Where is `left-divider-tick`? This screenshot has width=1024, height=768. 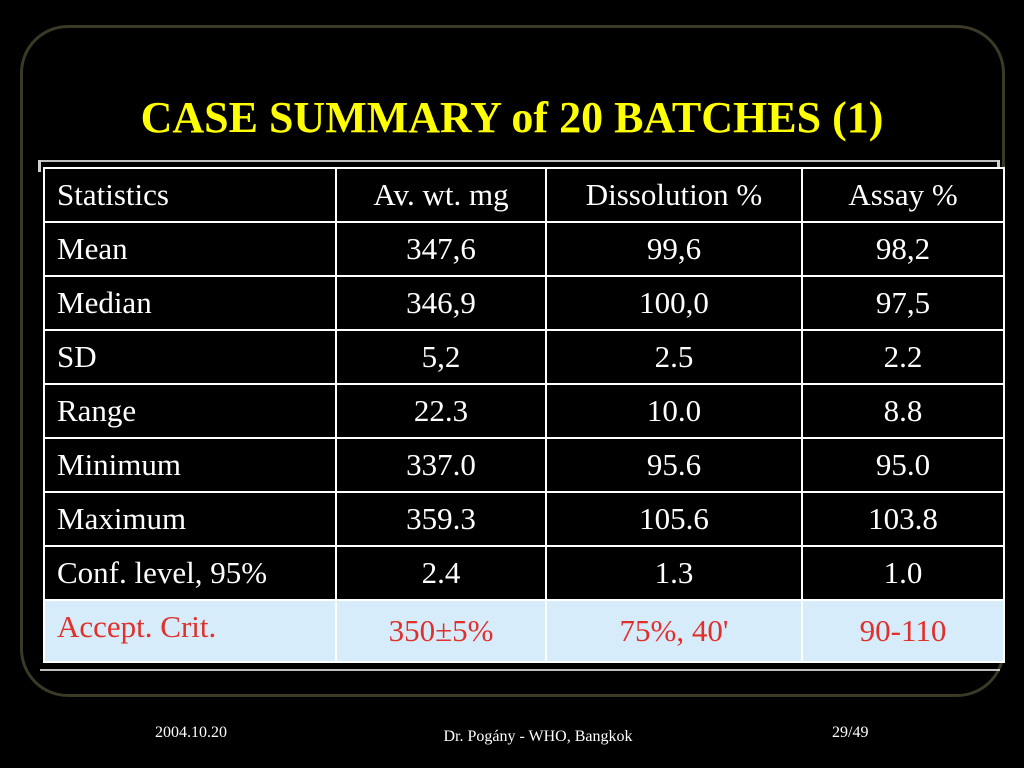 left-divider-tick is located at coordinates (39, 166).